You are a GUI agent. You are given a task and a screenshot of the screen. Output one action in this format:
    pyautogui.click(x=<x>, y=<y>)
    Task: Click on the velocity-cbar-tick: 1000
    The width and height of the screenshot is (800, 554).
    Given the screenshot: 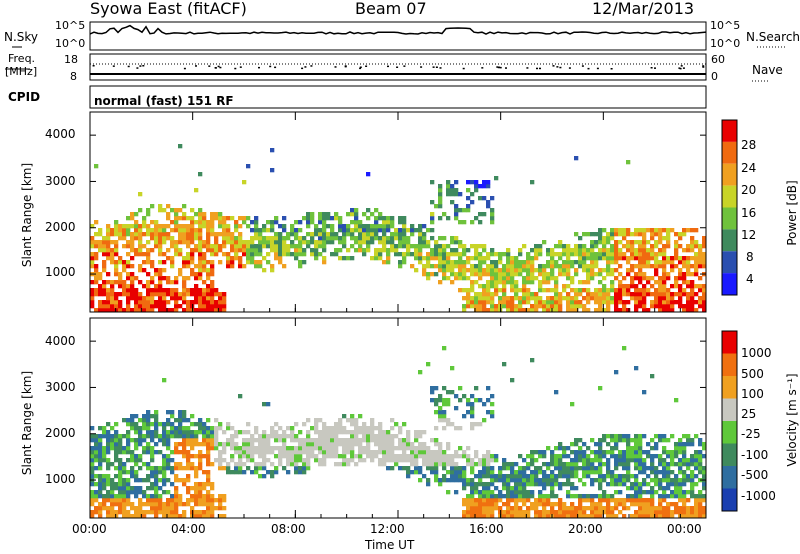 What is the action you would take?
    pyautogui.click(x=756, y=353)
    